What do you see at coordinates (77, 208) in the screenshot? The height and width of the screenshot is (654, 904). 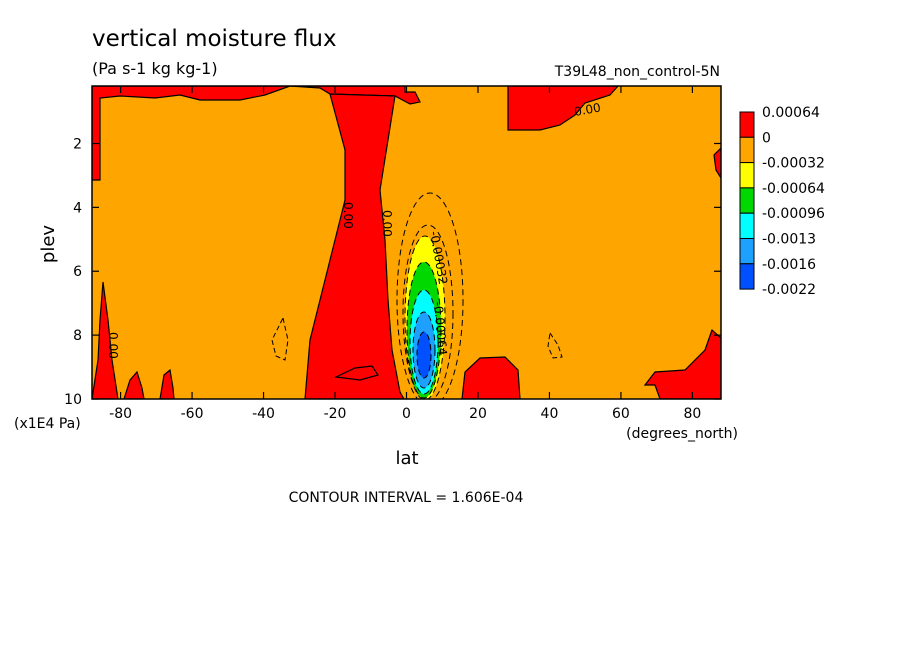 I see `y-tick-label: 4` at bounding box center [77, 208].